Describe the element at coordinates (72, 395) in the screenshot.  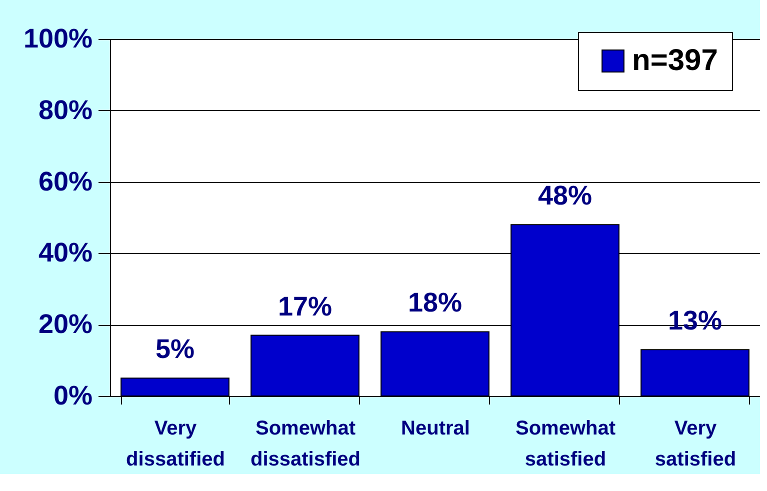
I see `y-tick-label: 0%` at that location.